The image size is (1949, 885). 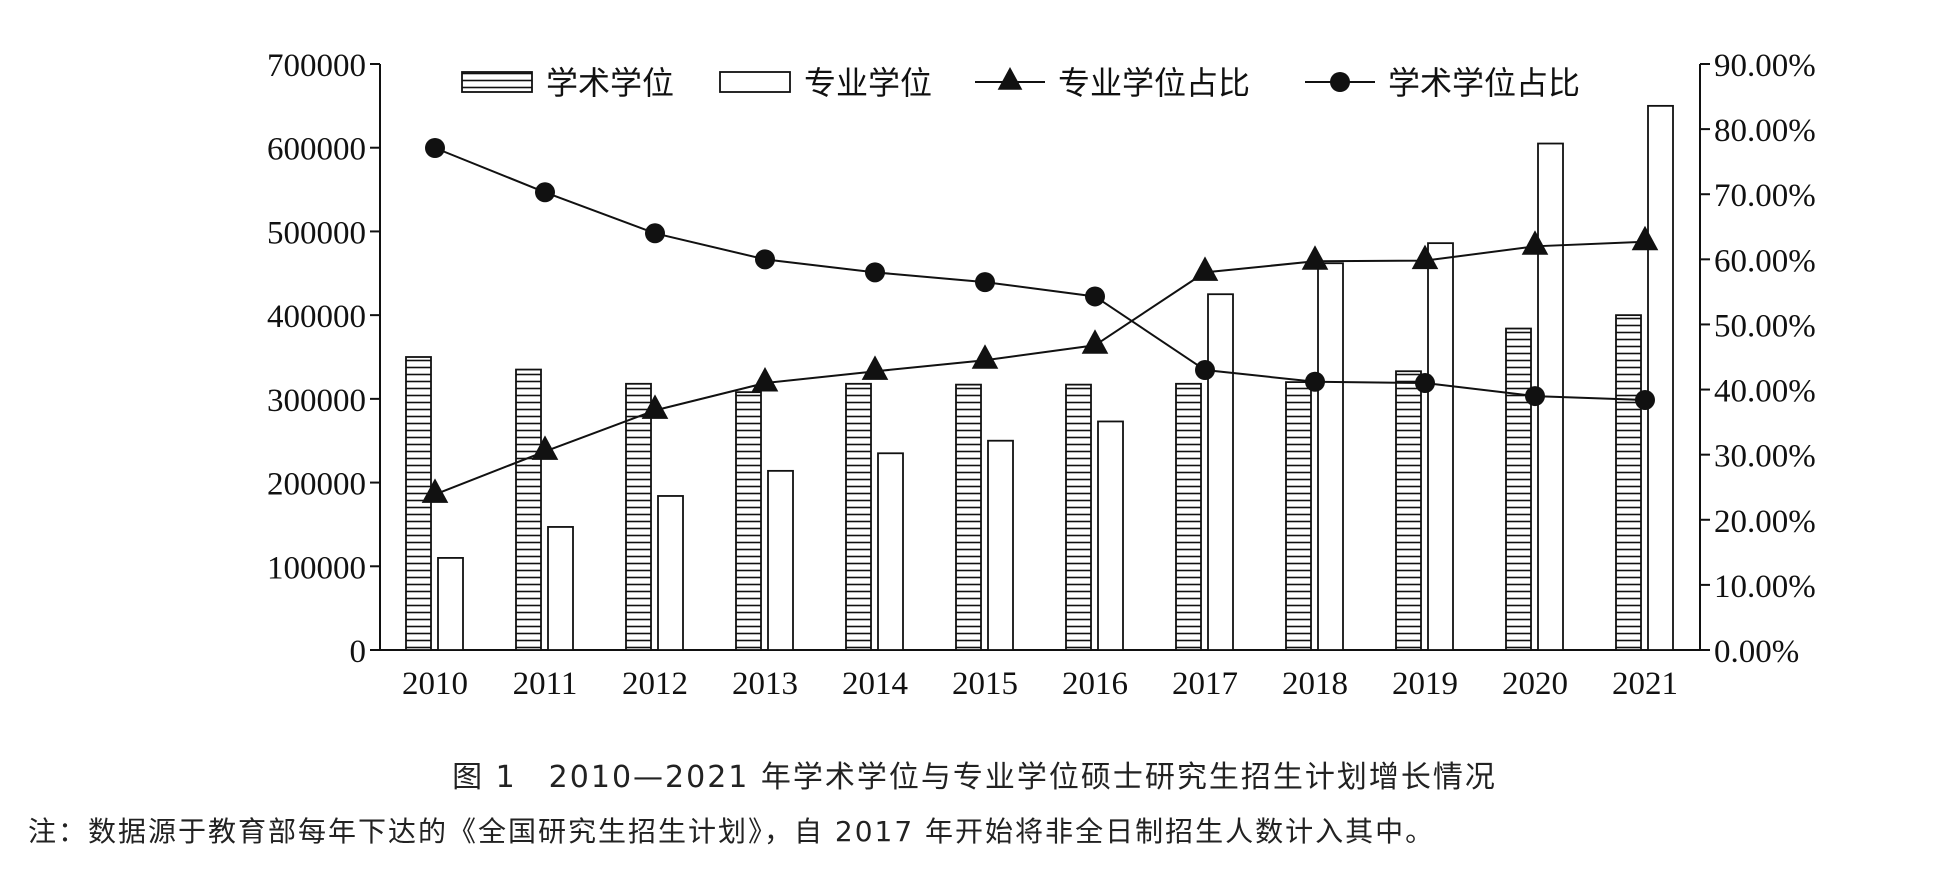 What do you see at coordinates (1340, 82) in the screenshot?
I see `legend-circle-icon` at bounding box center [1340, 82].